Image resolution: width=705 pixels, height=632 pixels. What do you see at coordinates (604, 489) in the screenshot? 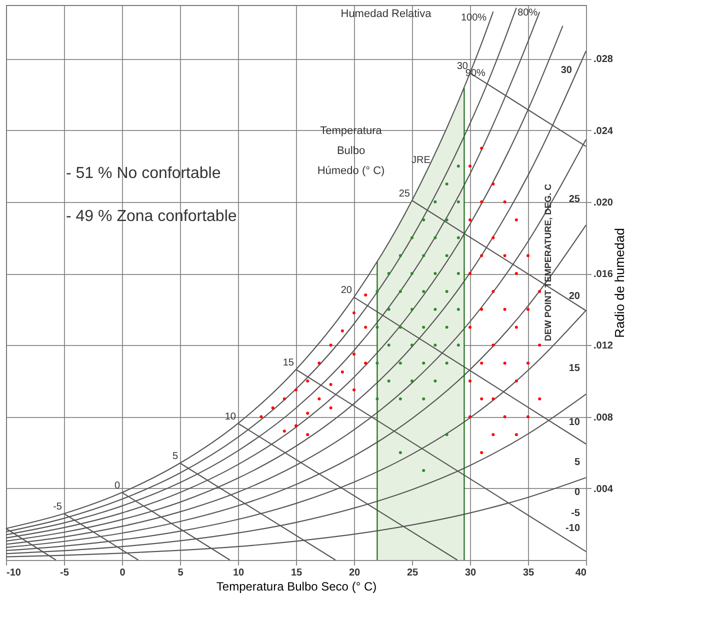
I see `y-tick-label: .004` at bounding box center [604, 489].